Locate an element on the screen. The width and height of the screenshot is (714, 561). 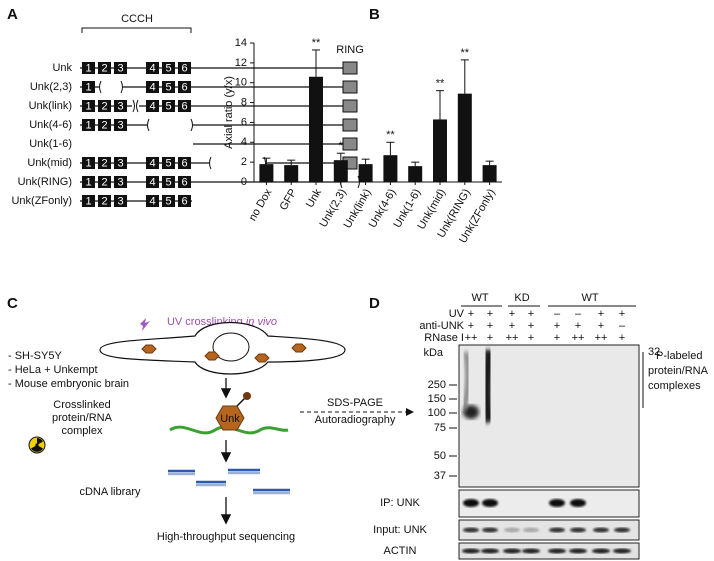
source: - SH-SY5Y is located at coordinates (35, 356).